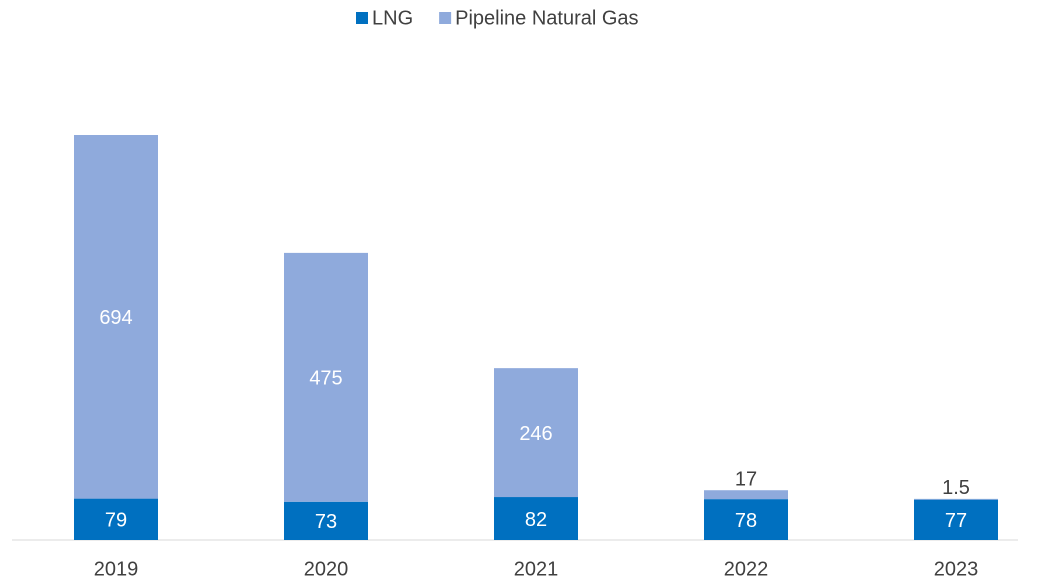 The width and height of the screenshot is (1047, 582). I want to click on data-label: 79, so click(116, 521).